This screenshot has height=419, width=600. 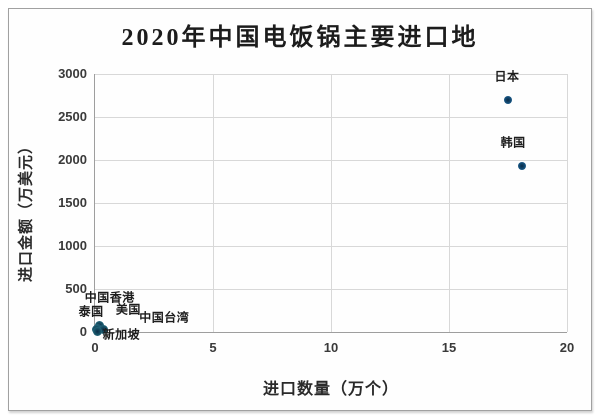 I want to click on y-tick-label: 1500, so click(x=72, y=202).